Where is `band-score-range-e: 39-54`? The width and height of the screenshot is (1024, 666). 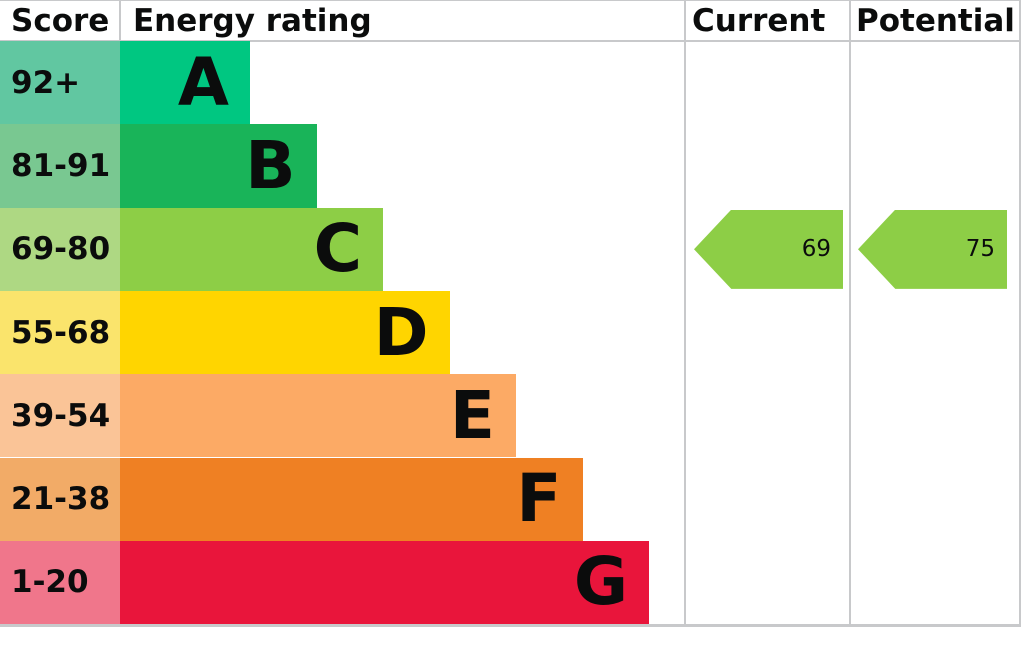
band-score-range-e: 39-54 is located at coordinates (60, 416).